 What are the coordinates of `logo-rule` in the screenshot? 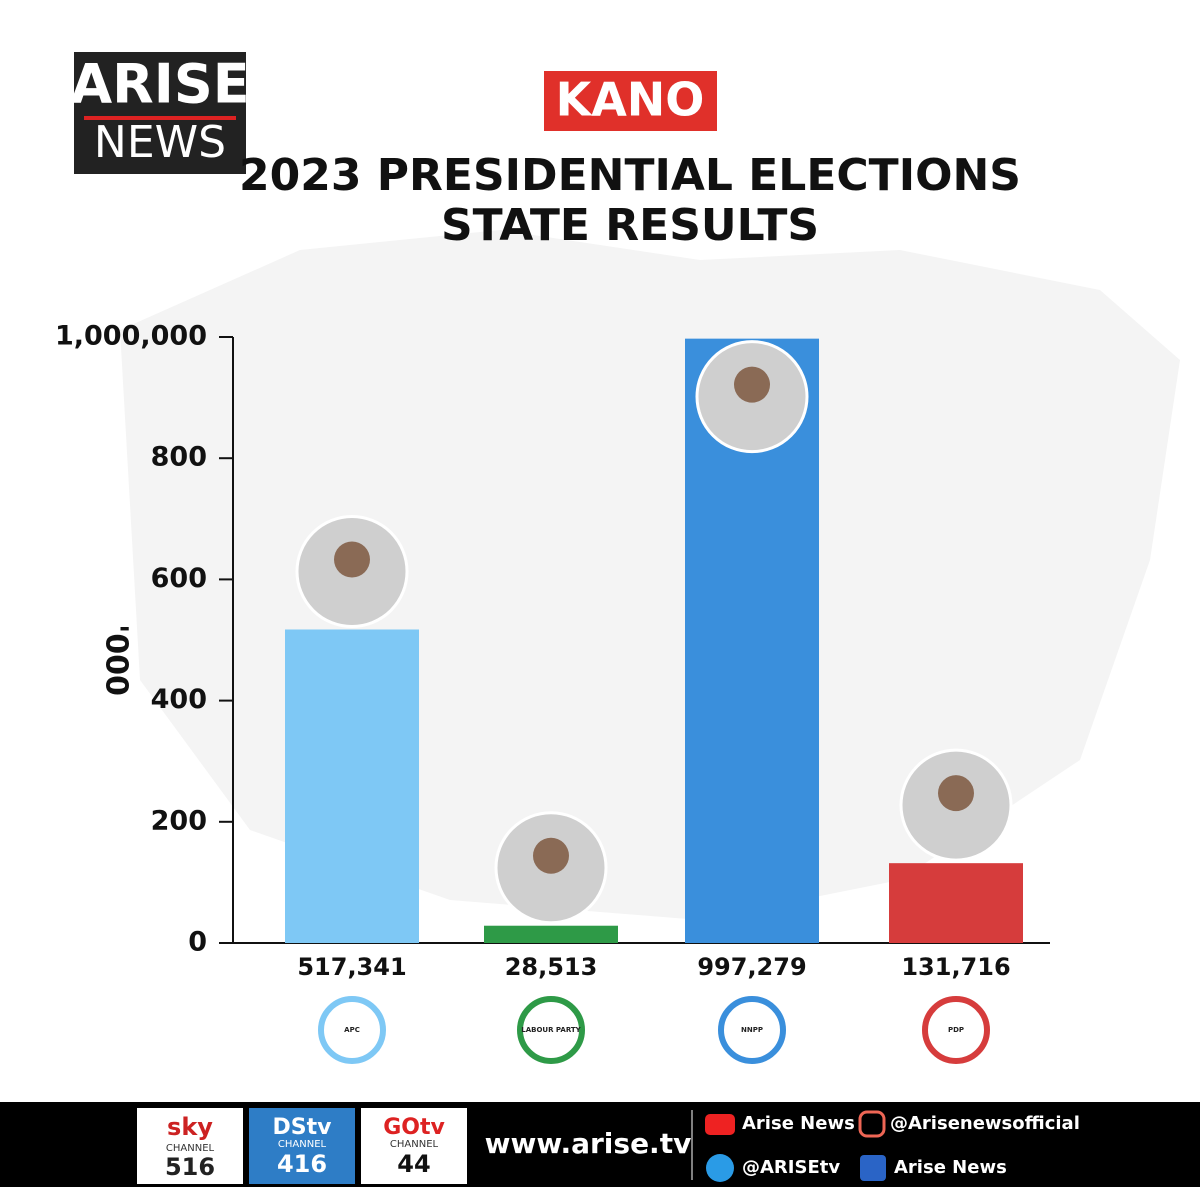 It's located at (160, 118).